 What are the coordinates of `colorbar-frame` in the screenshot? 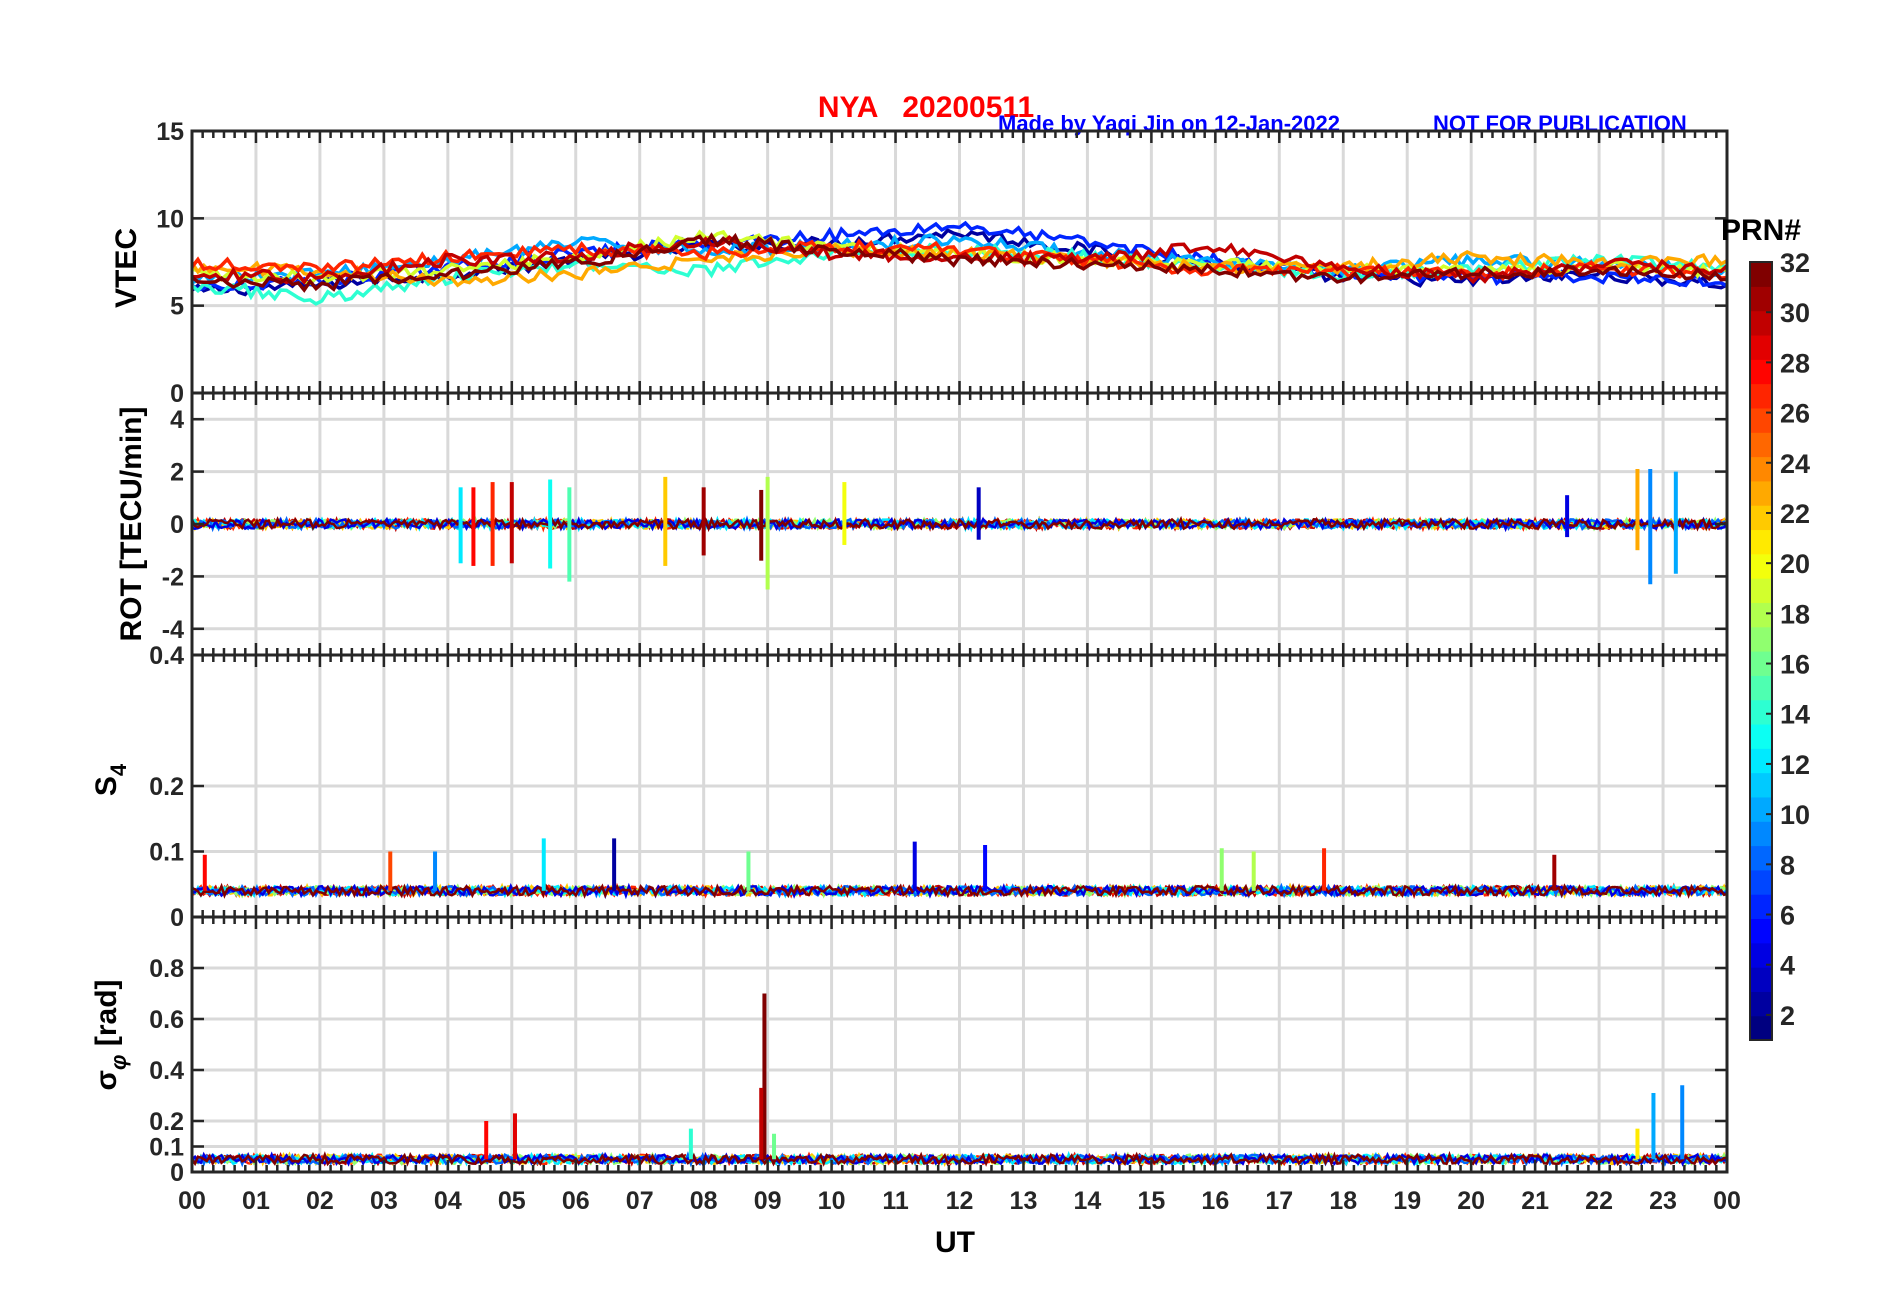 It's located at (1761, 651).